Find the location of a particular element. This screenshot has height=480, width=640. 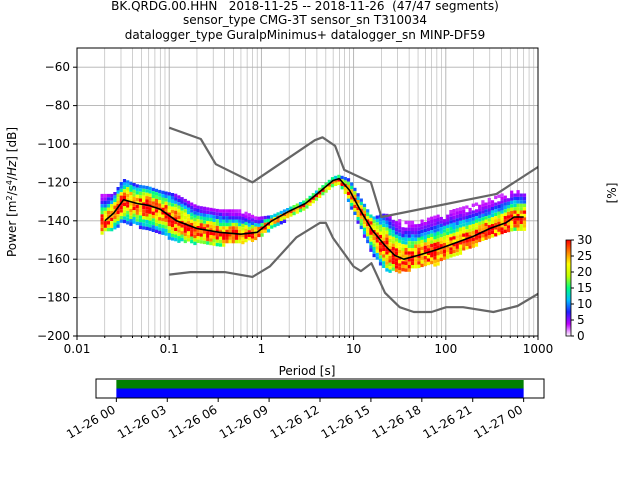

timeline-tick-label: 11-26 00 is located at coordinates (91, 421).